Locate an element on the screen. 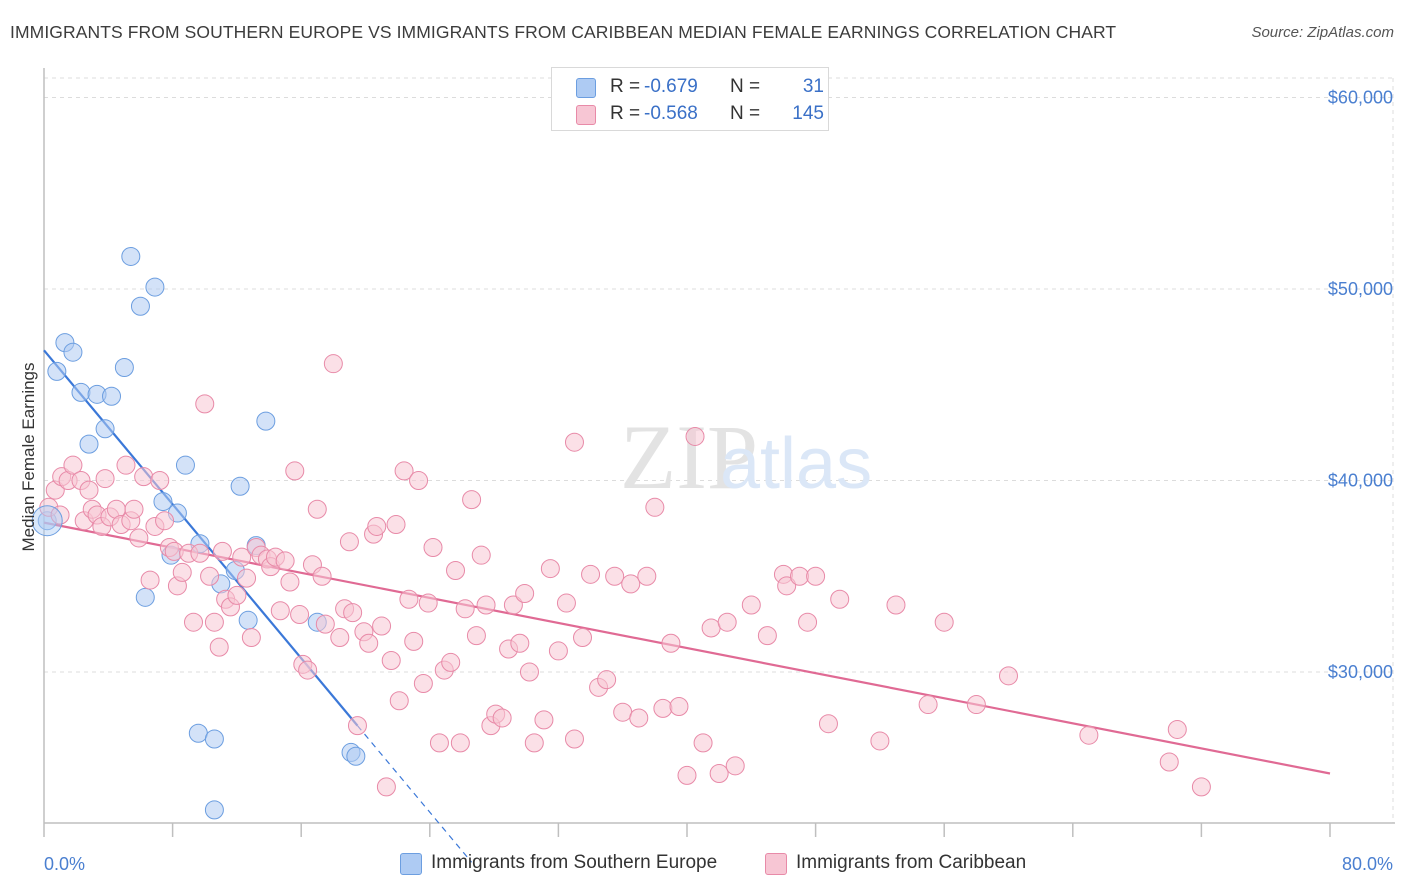  source-label: Source: ZipAtlas.com is located at coordinates (1322, 32).